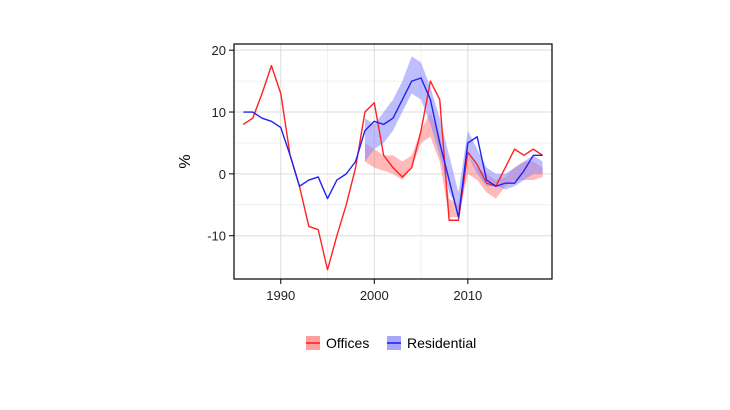 The image size is (730, 410). What do you see at coordinates (219, 112) in the screenshot?
I see `y-tick-label: 10` at bounding box center [219, 112].